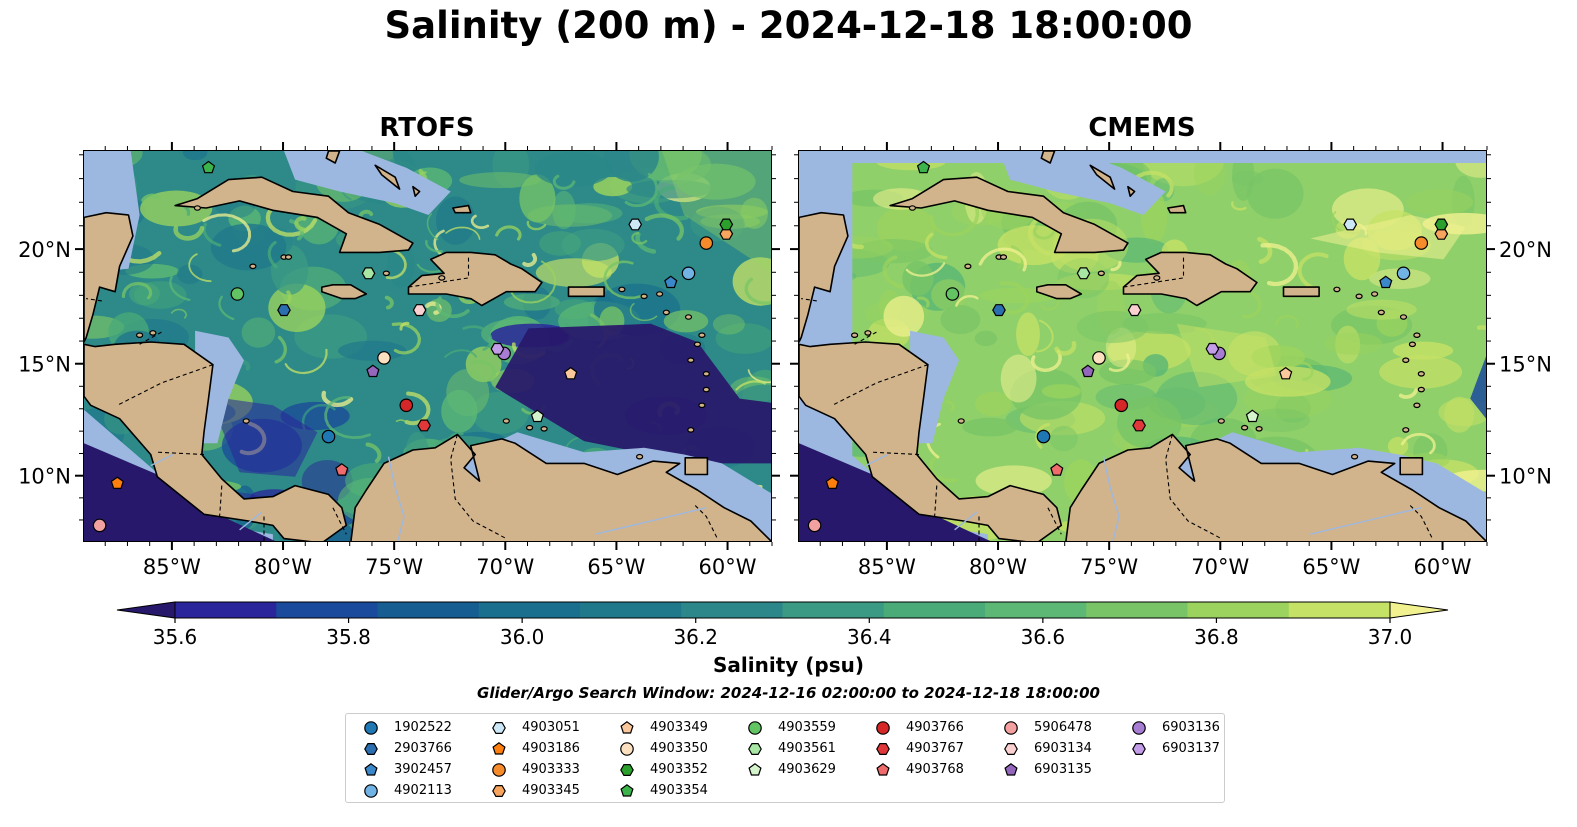 This screenshot has width=1577, height=827. What do you see at coordinates (237, 294) in the screenshot?
I see `rtofs-float-4903559-marker` at bounding box center [237, 294].